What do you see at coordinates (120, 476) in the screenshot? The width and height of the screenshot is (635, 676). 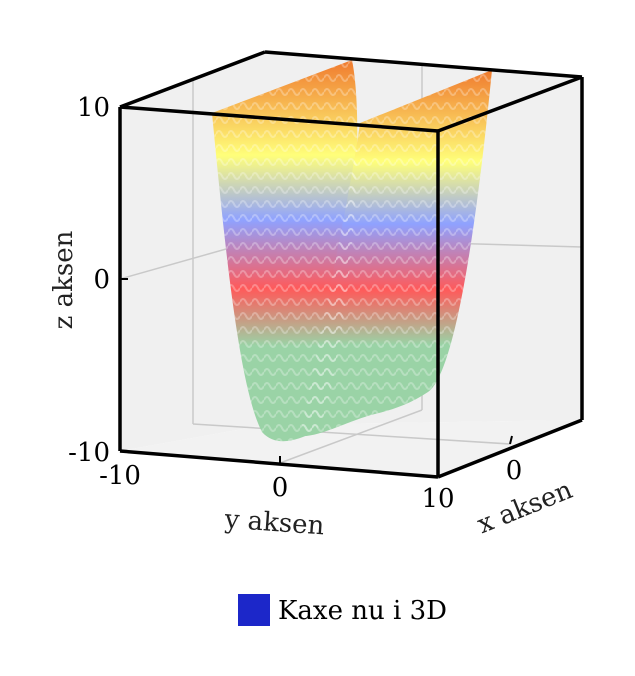 I see `y-tick-label-left: -10` at bounding box center [120, 476].